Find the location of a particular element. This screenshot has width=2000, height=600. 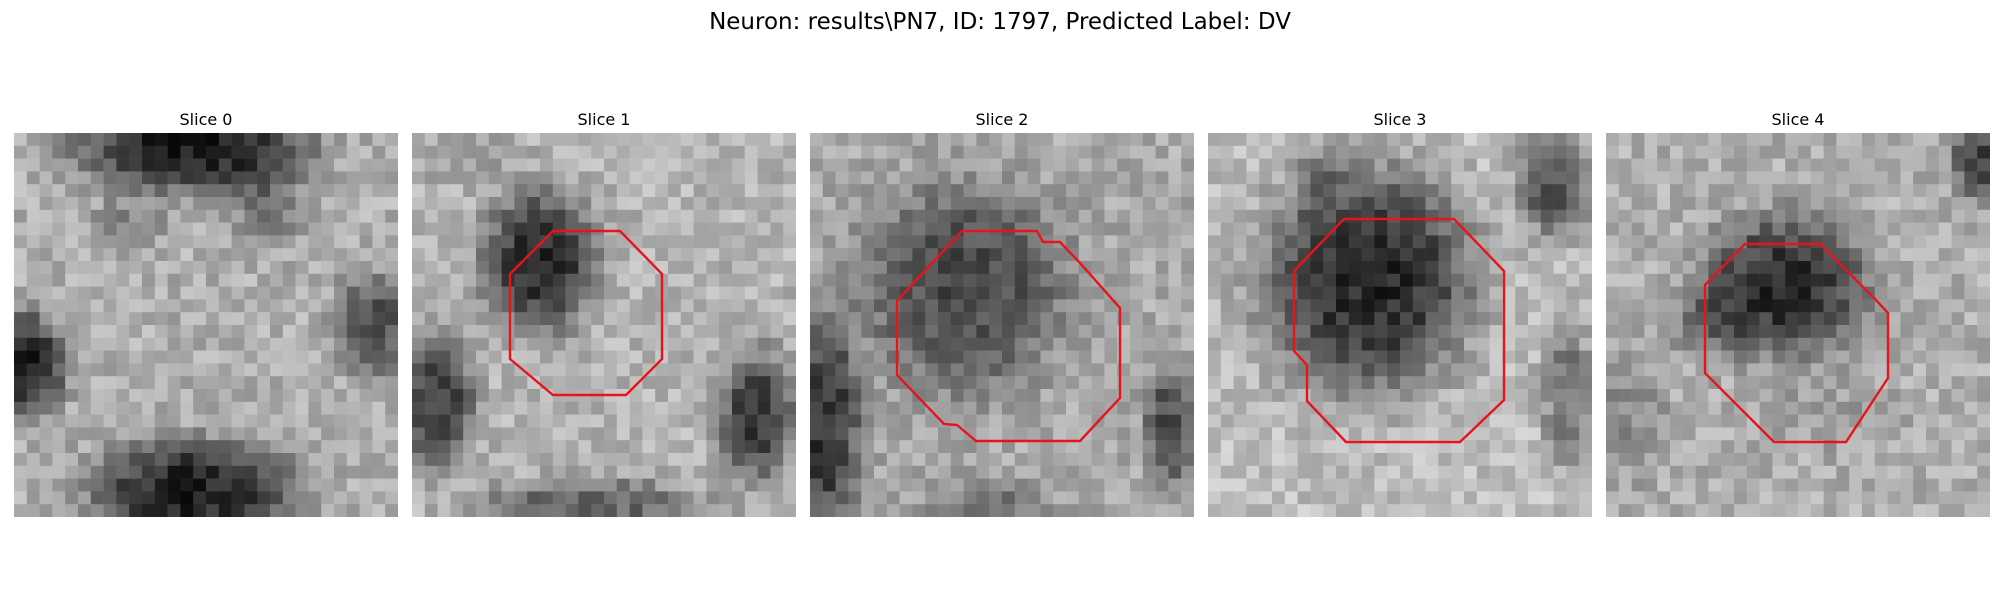

slice-title: Slice 1 is located at coordinates (604, 119).